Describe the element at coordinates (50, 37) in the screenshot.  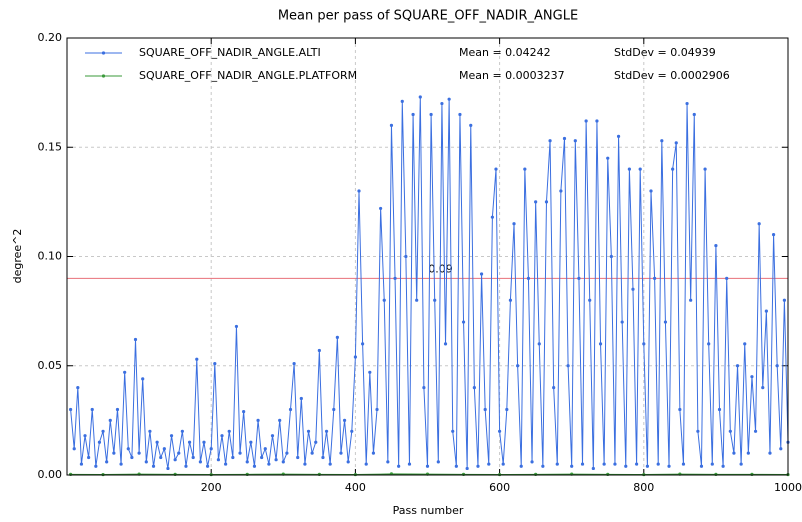
I see `y-tick-label: 0.20` at that location.